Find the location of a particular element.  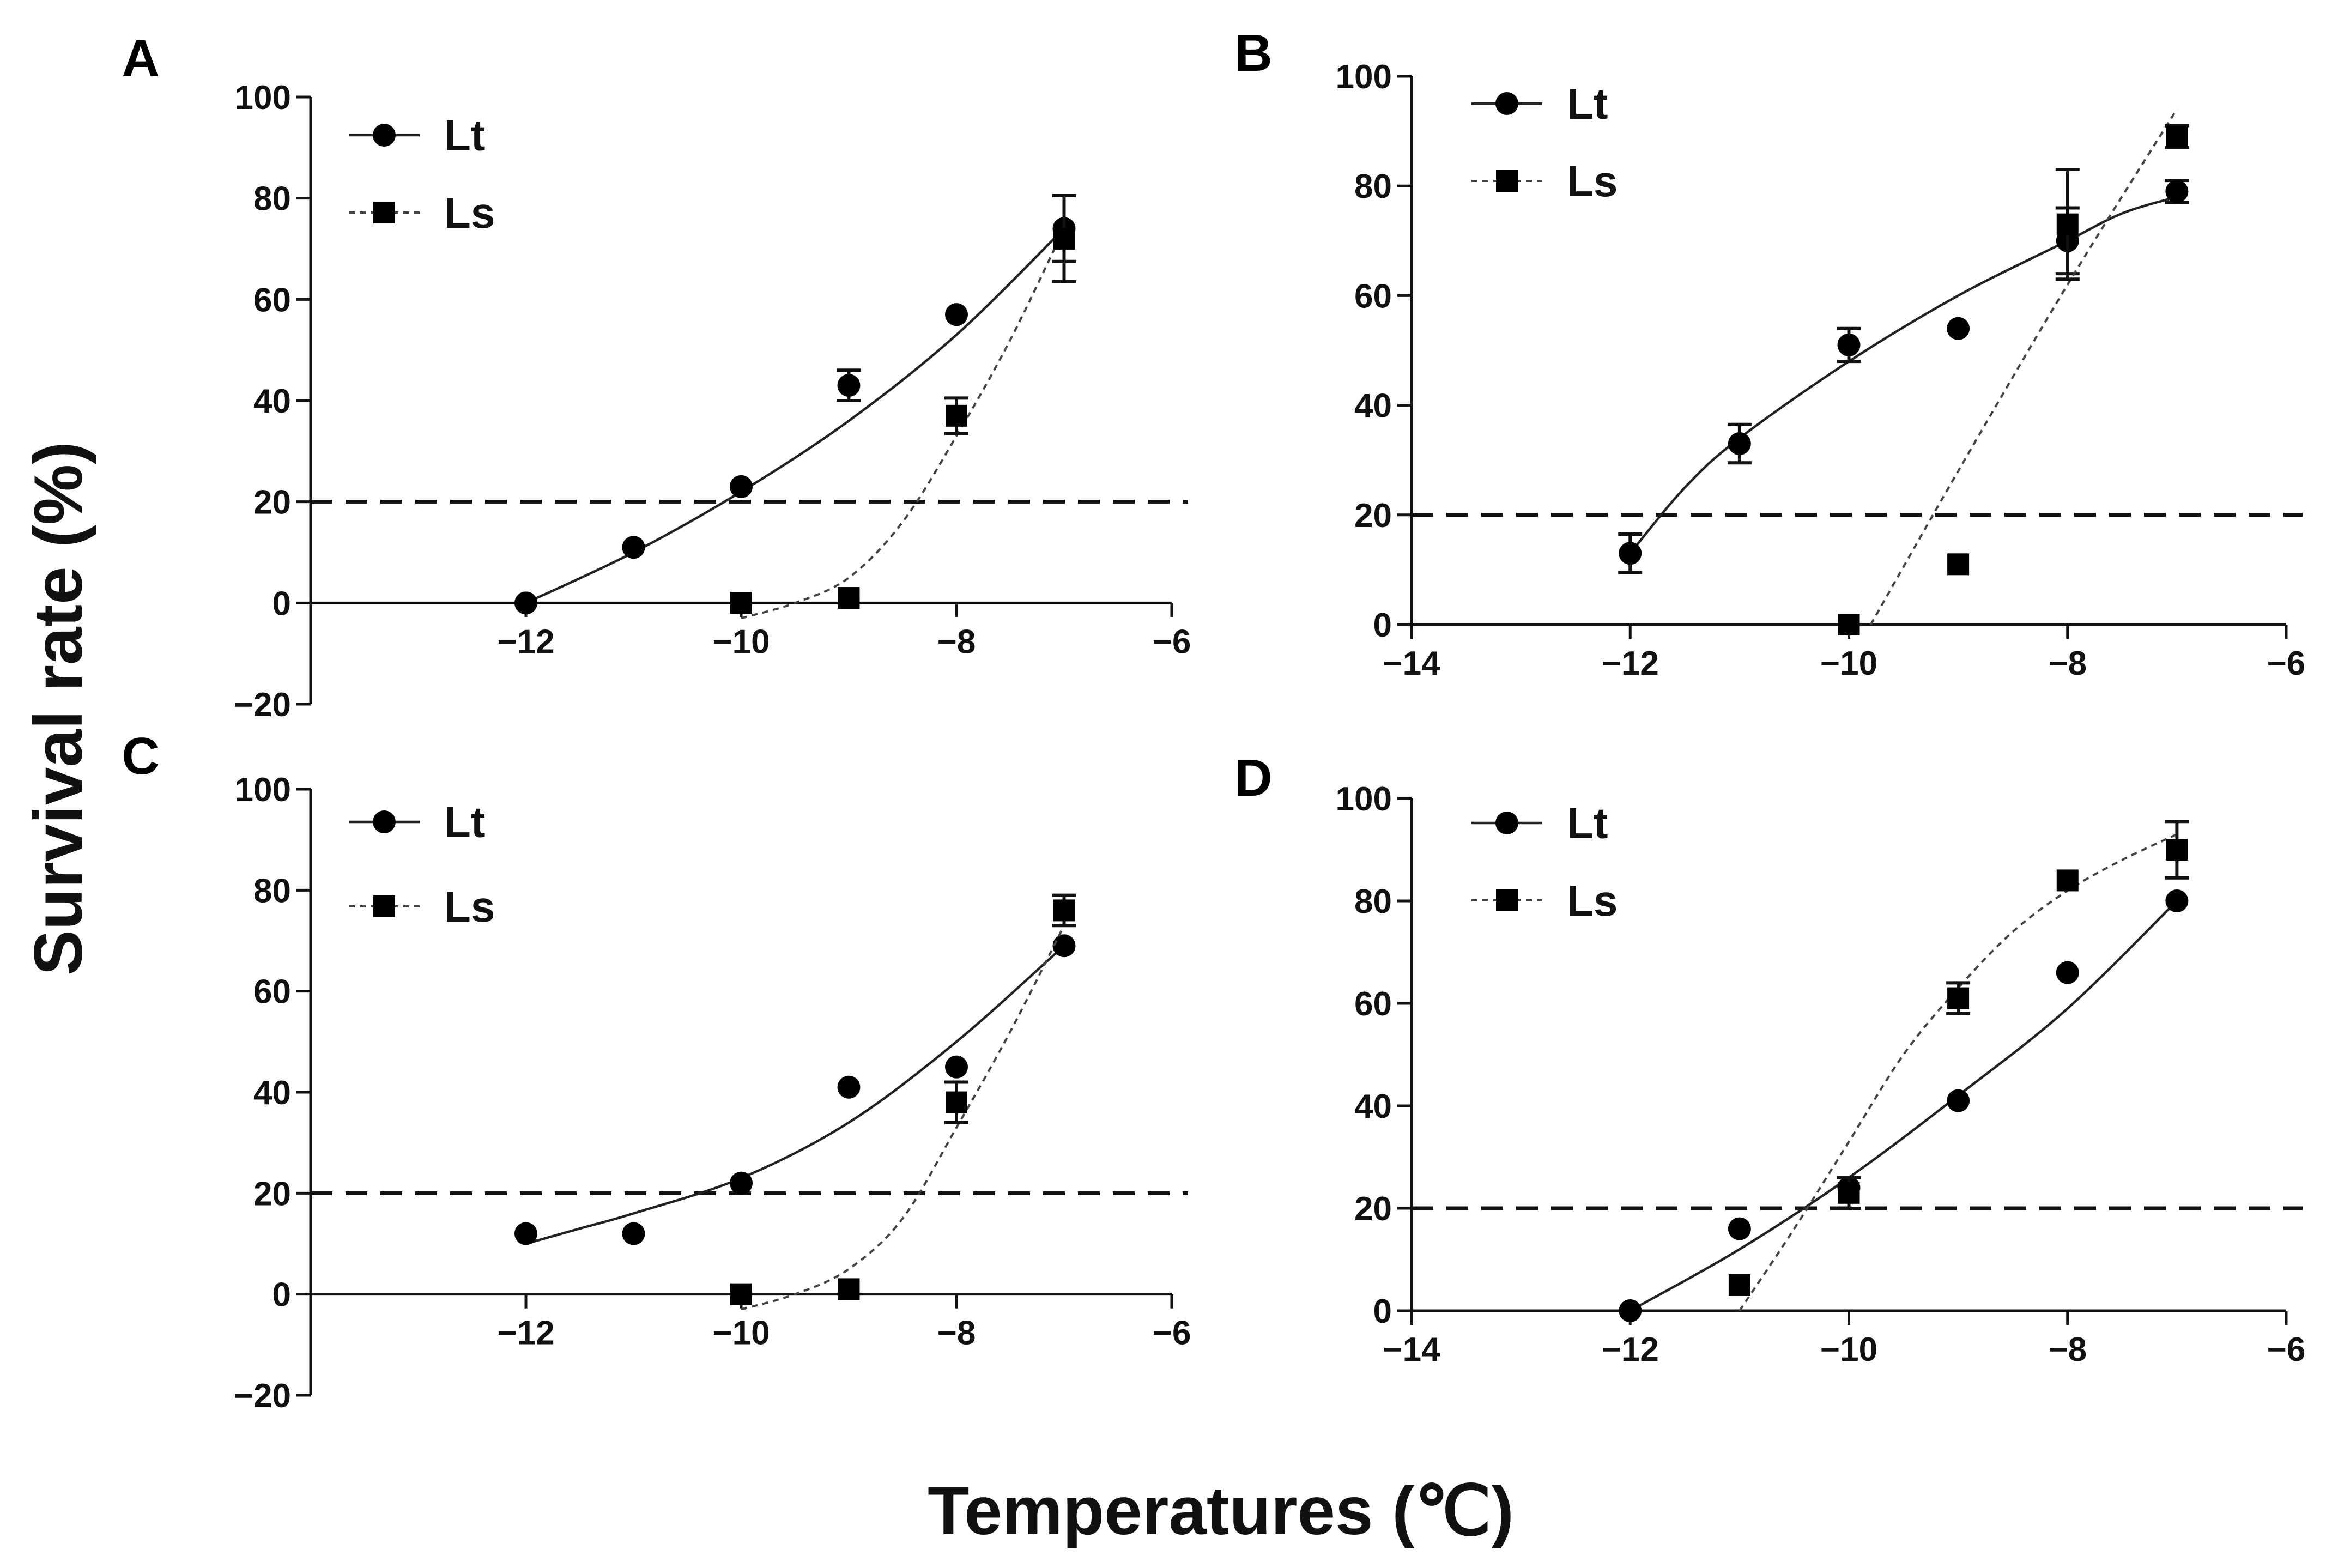

panel-letter: A is located at coordinates (140, 58).